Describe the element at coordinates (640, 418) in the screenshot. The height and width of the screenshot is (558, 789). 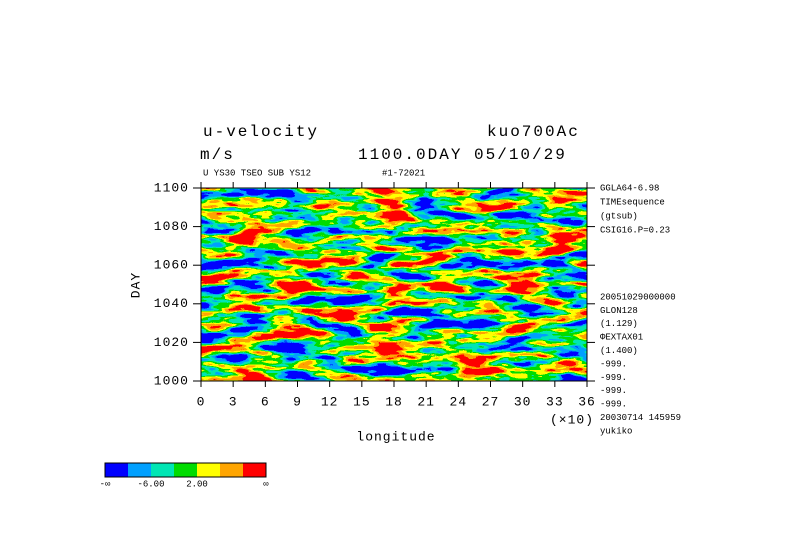
I see `note: 20030714 145959` at that location.